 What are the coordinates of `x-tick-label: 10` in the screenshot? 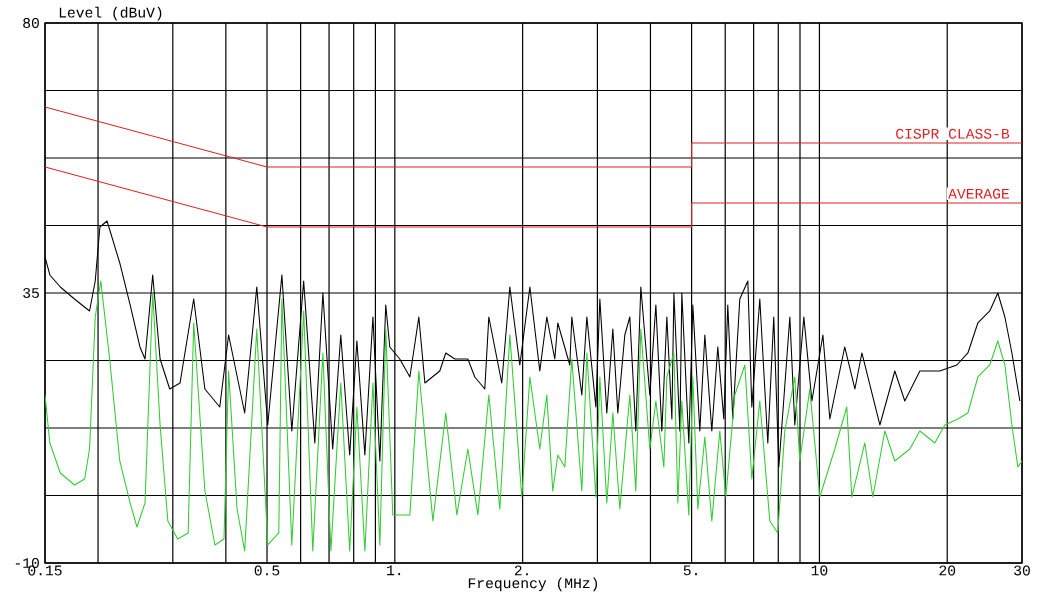 It's located at (819, 570).